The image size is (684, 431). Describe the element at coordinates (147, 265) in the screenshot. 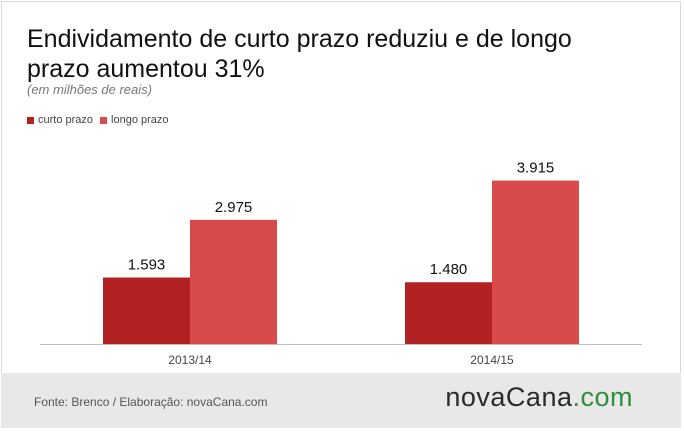

I see `data-label-curto-prazo-2013-14: 1.593` at that location.